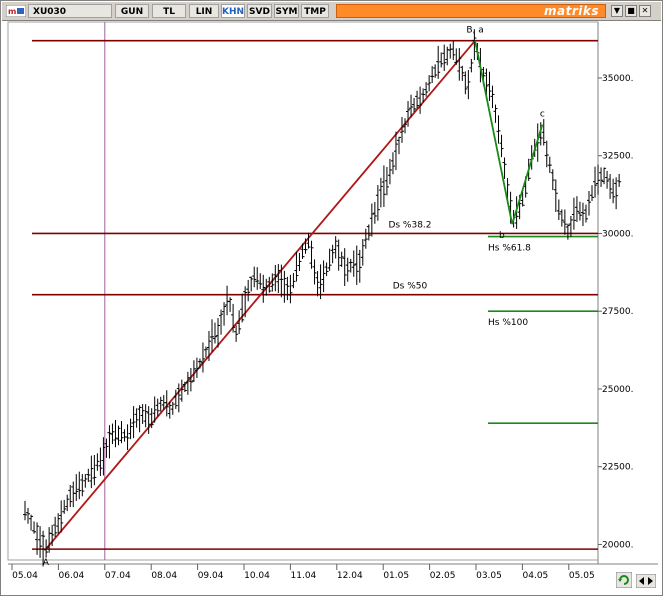  Describe the element at coordinates (443, 576) in the screenshot. I see `x-tick-label: 02.05` at that location.